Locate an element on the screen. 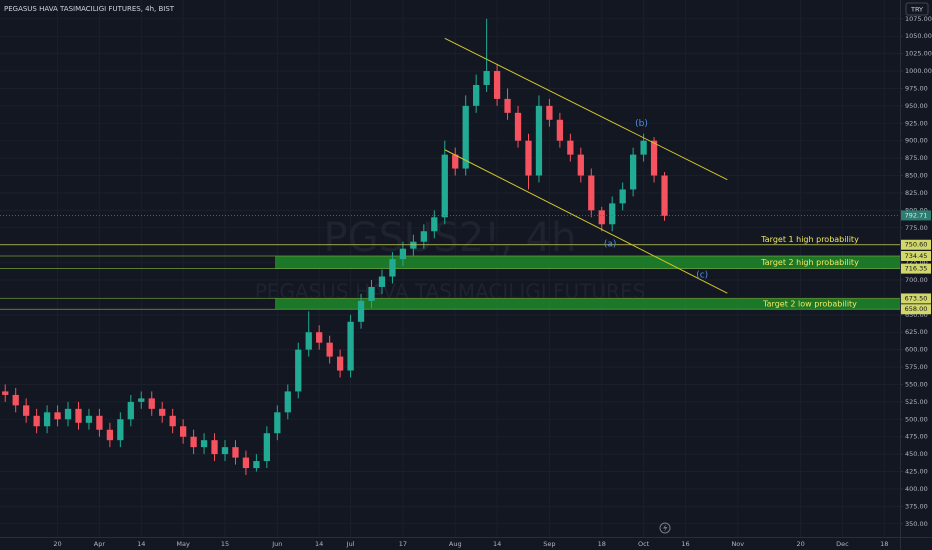 The height and width of the screenshot is (550, 932). y-tick-label: 725.00 is located at coordinates (916, 263).